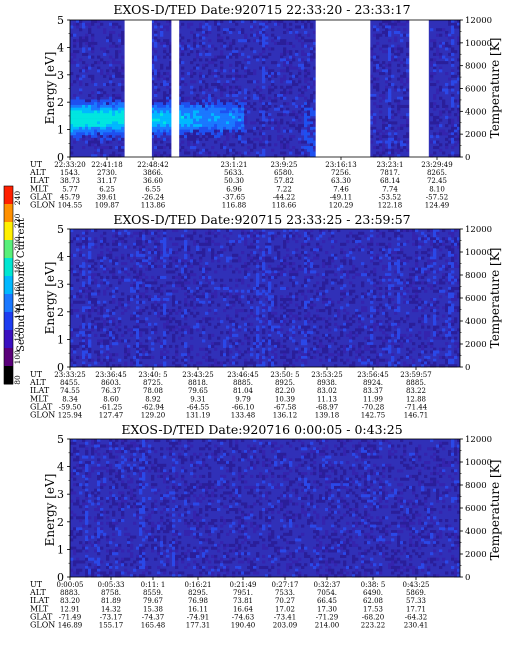 The width and height of the screenshot is (505, 649). What do you see at coordinates (284, 197) in the screenshot?
I see `ephemeris-value: -44.22` at bounding box center [284, 197].